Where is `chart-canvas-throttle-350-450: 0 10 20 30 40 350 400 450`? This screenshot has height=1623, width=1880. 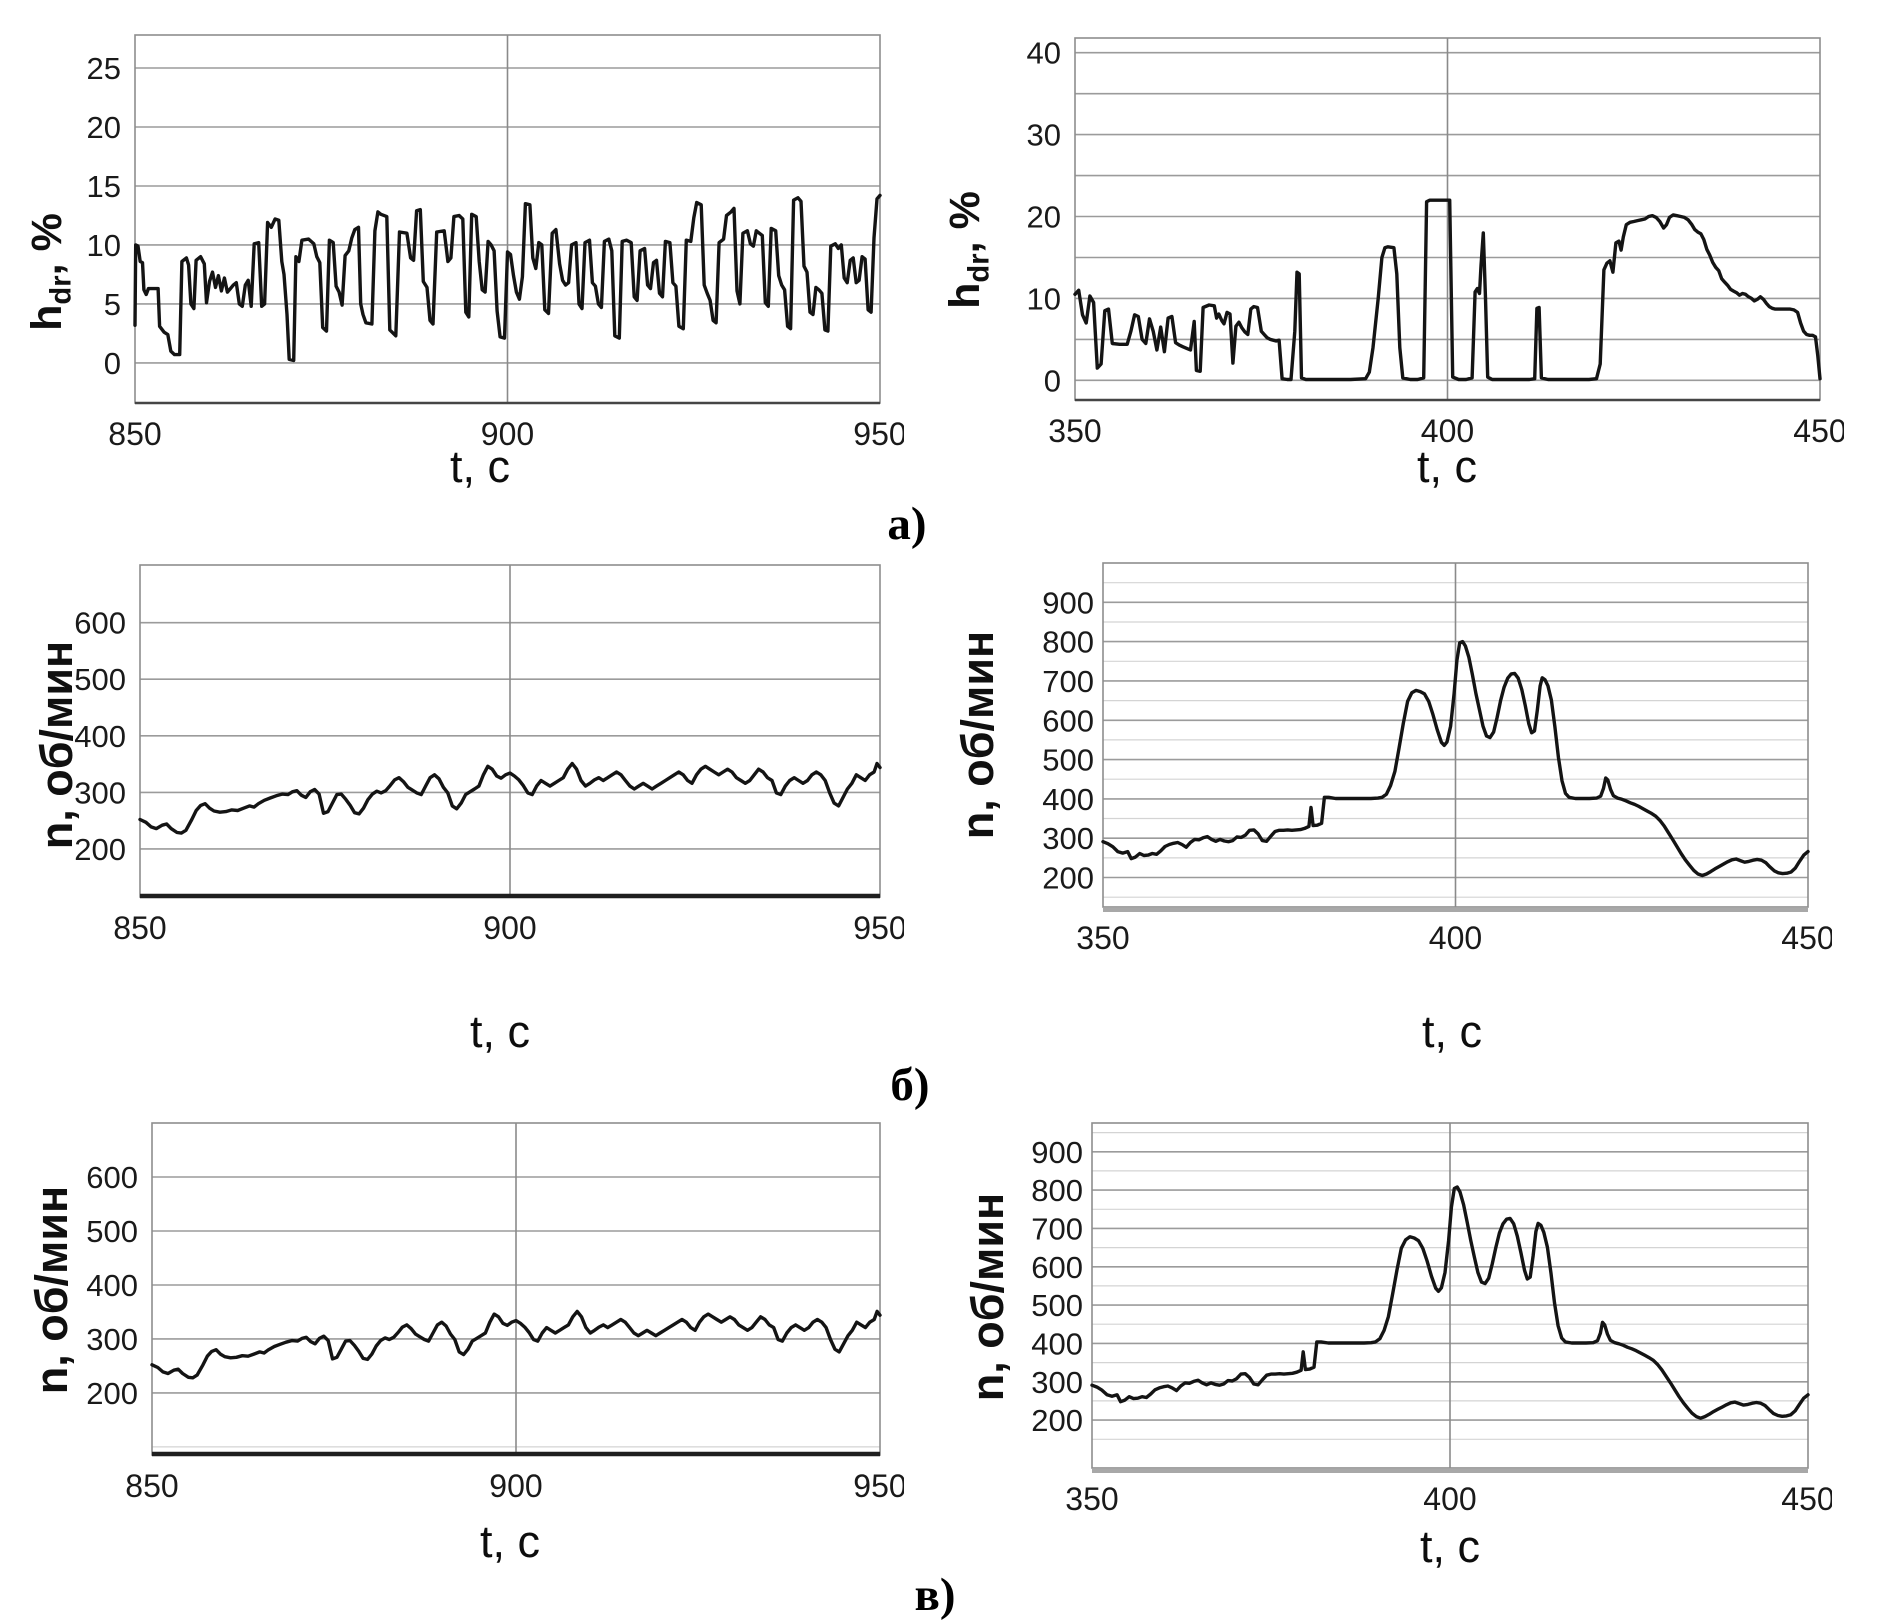
chart-canvas-throttle-350-450: 0 10 20 30 40 350 400 450 is located at coordinates (1435, 242).